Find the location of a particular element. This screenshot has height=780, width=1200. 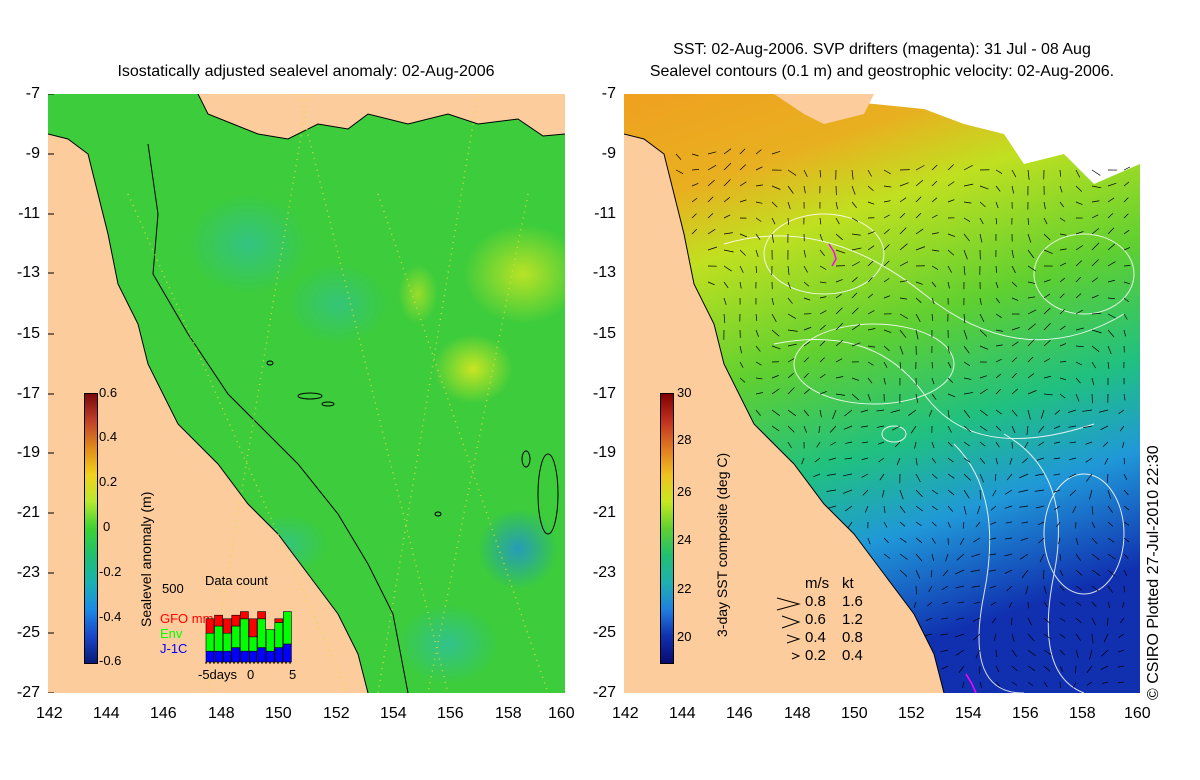

lat-tick: -23 is located at coordinates (604, 572).